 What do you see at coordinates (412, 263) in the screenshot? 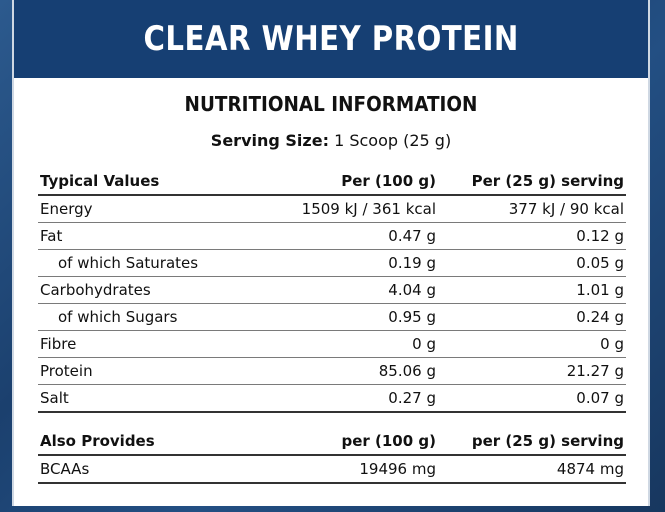
I see `row-per100: 0.19 g` at bounding box center [412, 263].